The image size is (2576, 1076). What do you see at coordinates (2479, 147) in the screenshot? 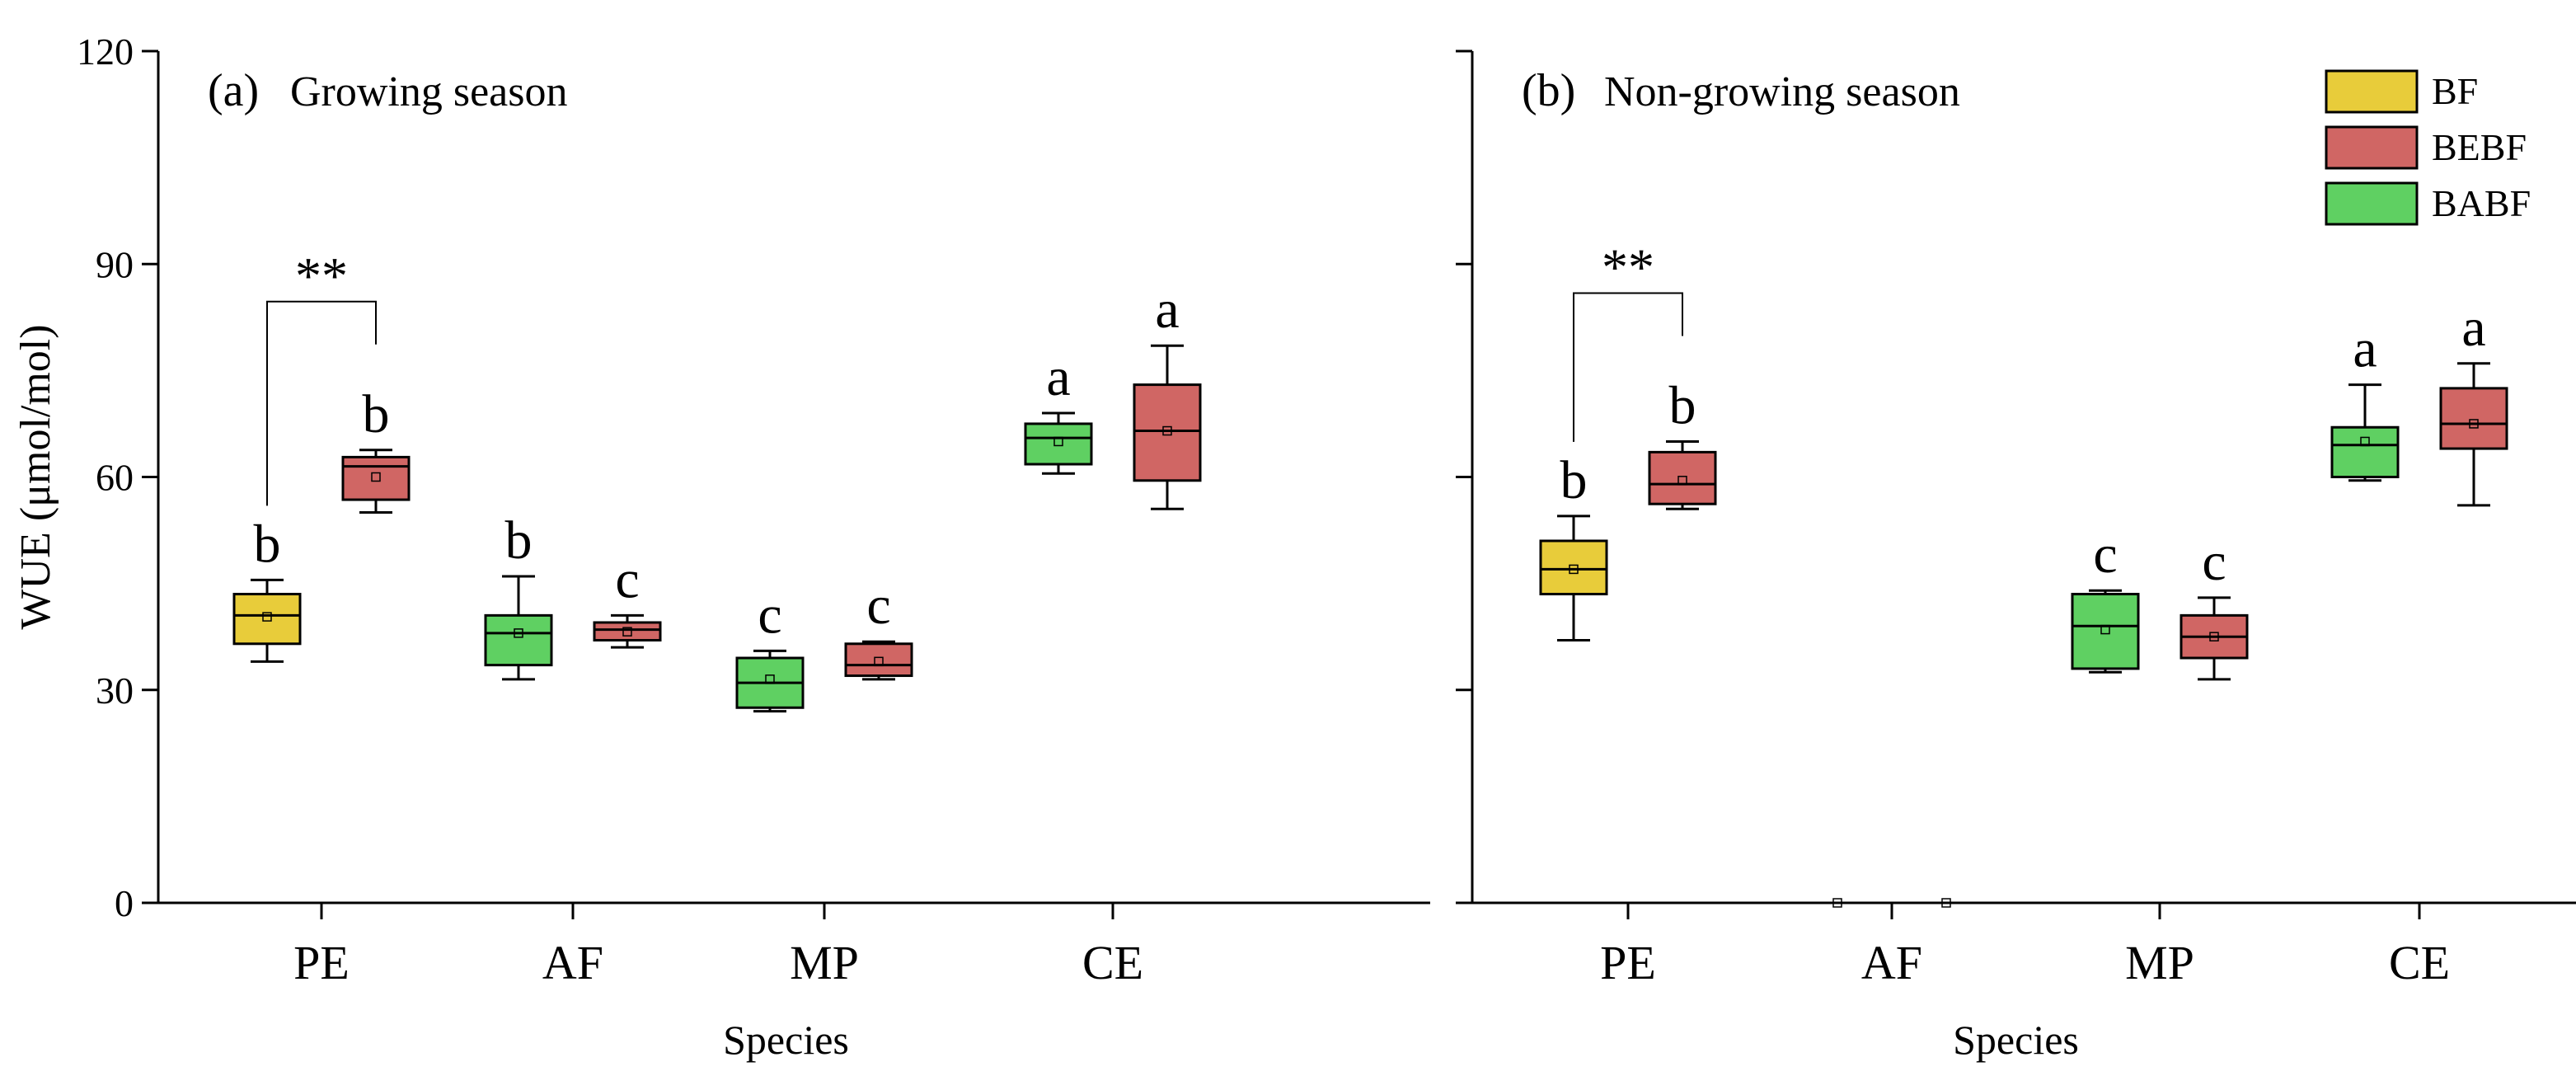
I see `legend-label-bebf: BEBF` at bounding box center [2479, 147].